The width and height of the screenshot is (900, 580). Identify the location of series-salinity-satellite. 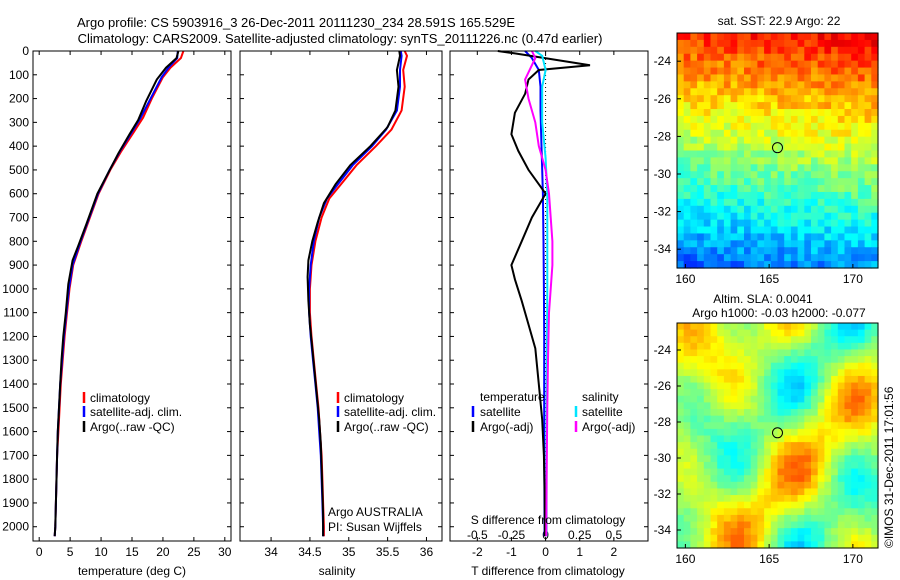
(541, 293).